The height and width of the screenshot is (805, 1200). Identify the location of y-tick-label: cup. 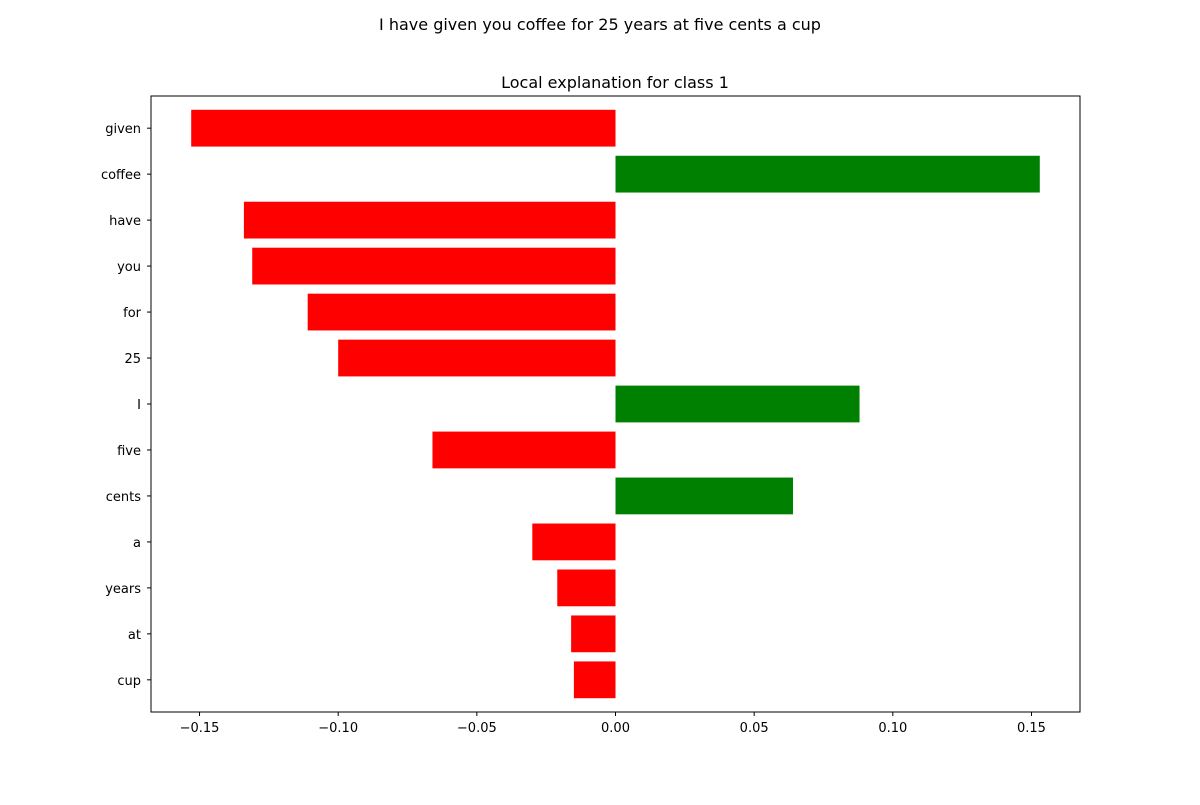
(129, 681).